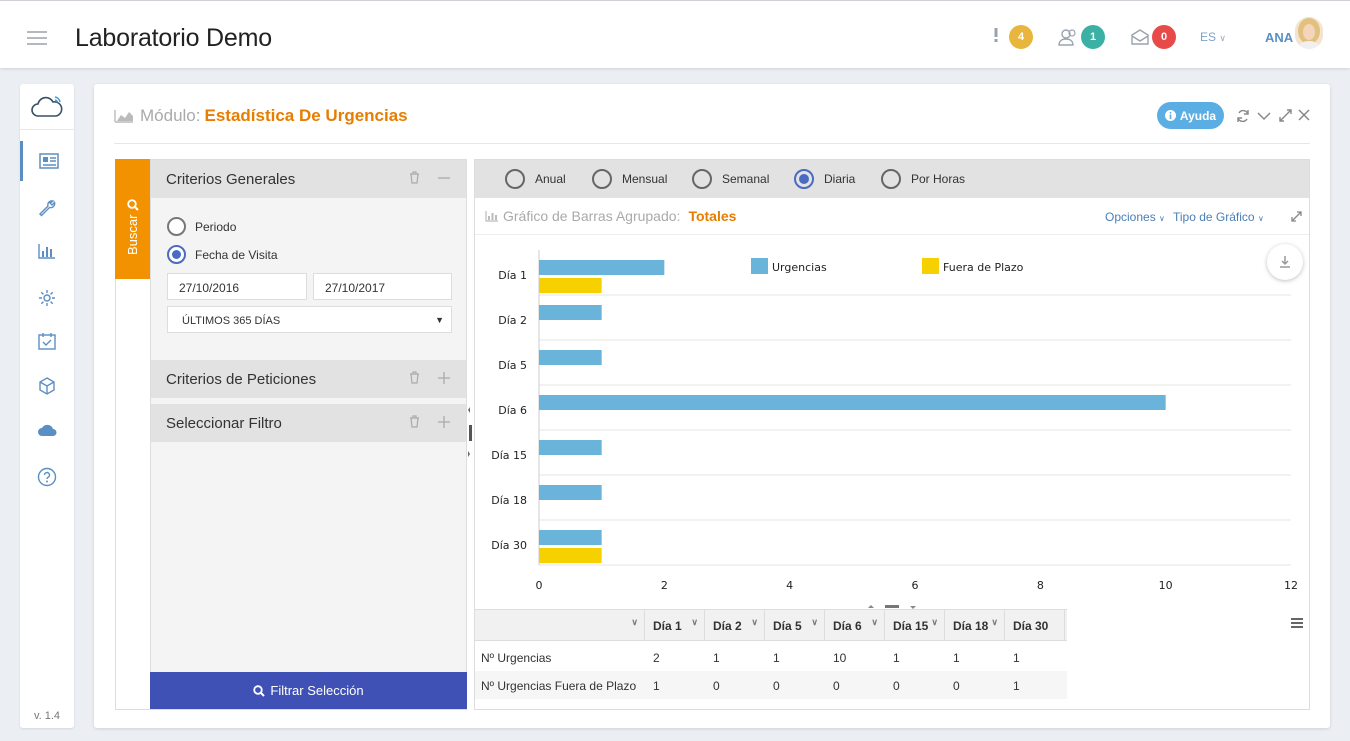 The image size is (1350, 741). What do you see at coordinates (47, 386) in the screenshot?
I see `cube-icon` at bounding box center [47, 386].